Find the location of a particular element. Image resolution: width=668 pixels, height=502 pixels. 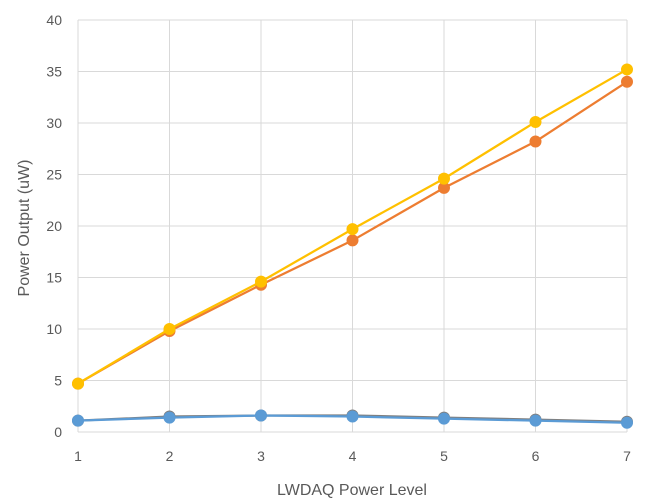

y-axis-title: Power Output (uW) is located at coordinates (24, 228).